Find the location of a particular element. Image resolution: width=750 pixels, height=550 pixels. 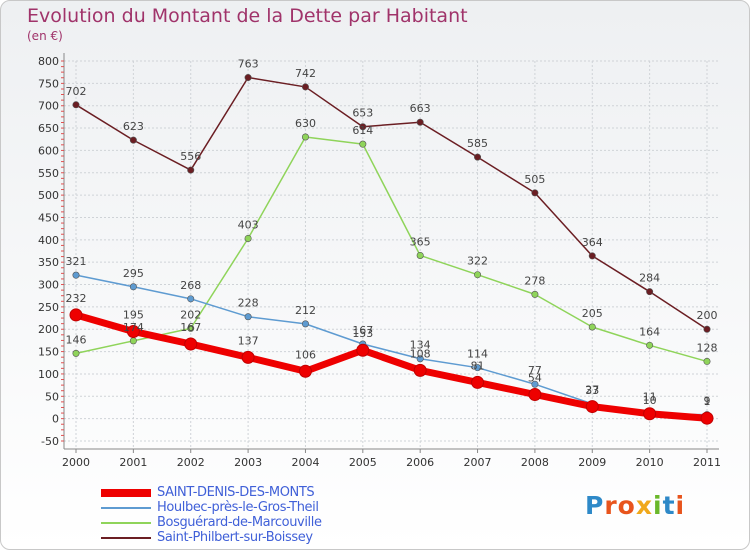

data-label: 167 is located at coordinates (190, 327).